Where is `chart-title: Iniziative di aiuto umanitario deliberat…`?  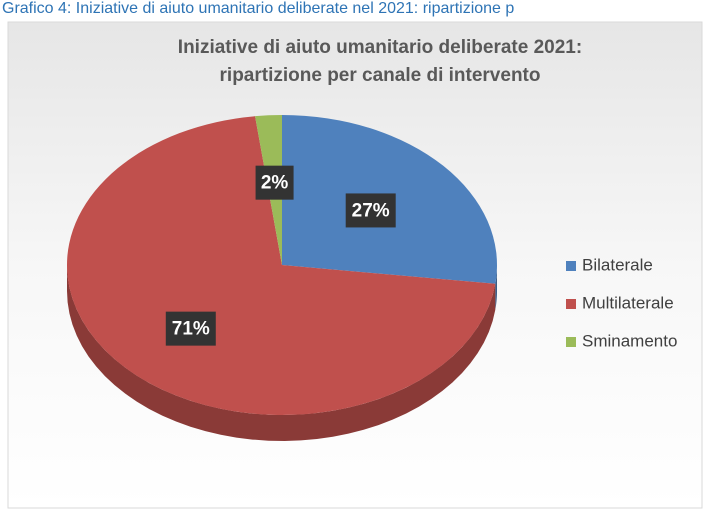
chart-title: Iniziative di aiuto umanitario deliberat… is located at coordinates (380, 47).